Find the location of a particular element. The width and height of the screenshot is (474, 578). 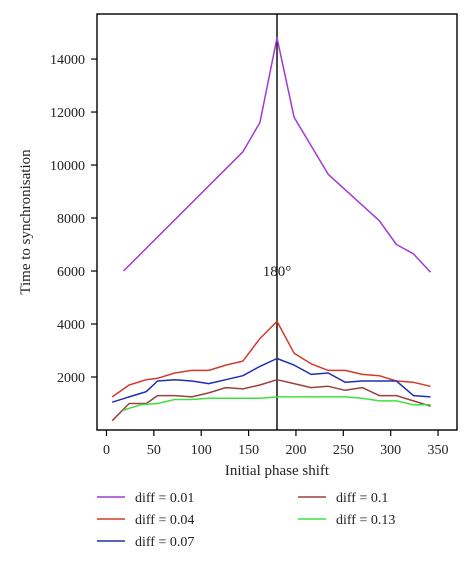

x-tick-label: 50 is located at coordinates (154, 450).